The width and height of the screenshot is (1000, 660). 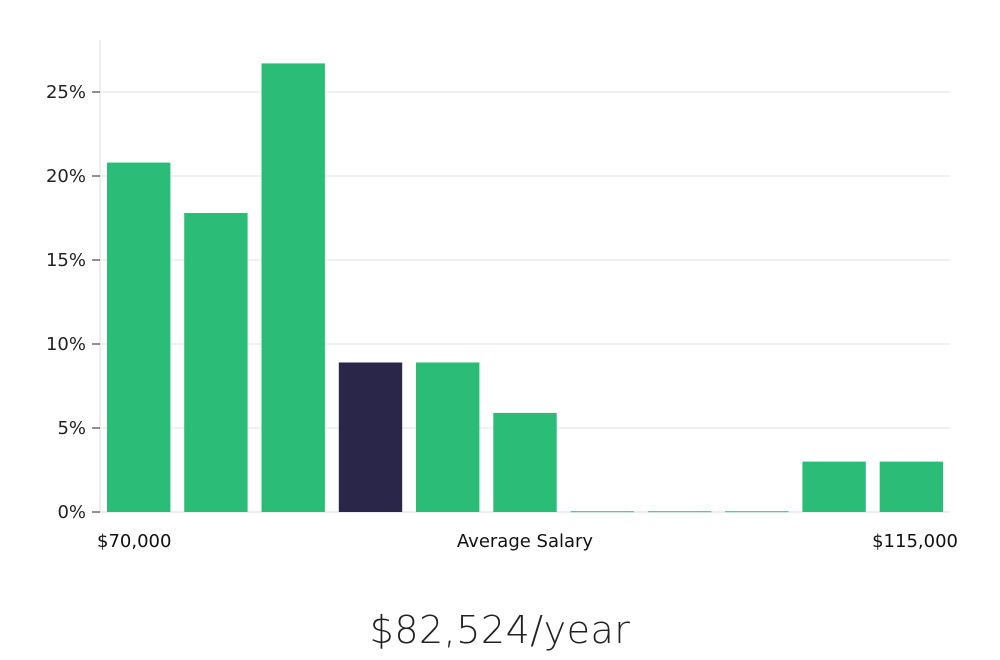 I want to click on y-tick-label: 0%, so click(x=71, y=512).